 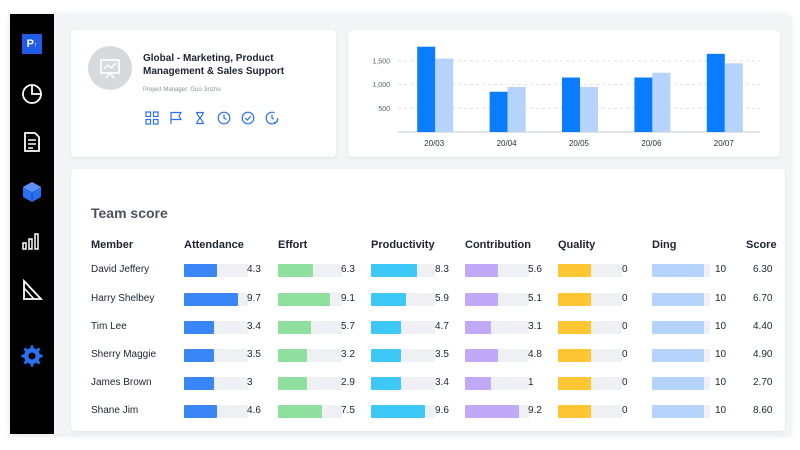 I want to click on x-tick-label: 20/04, so click(x=507, y=143).